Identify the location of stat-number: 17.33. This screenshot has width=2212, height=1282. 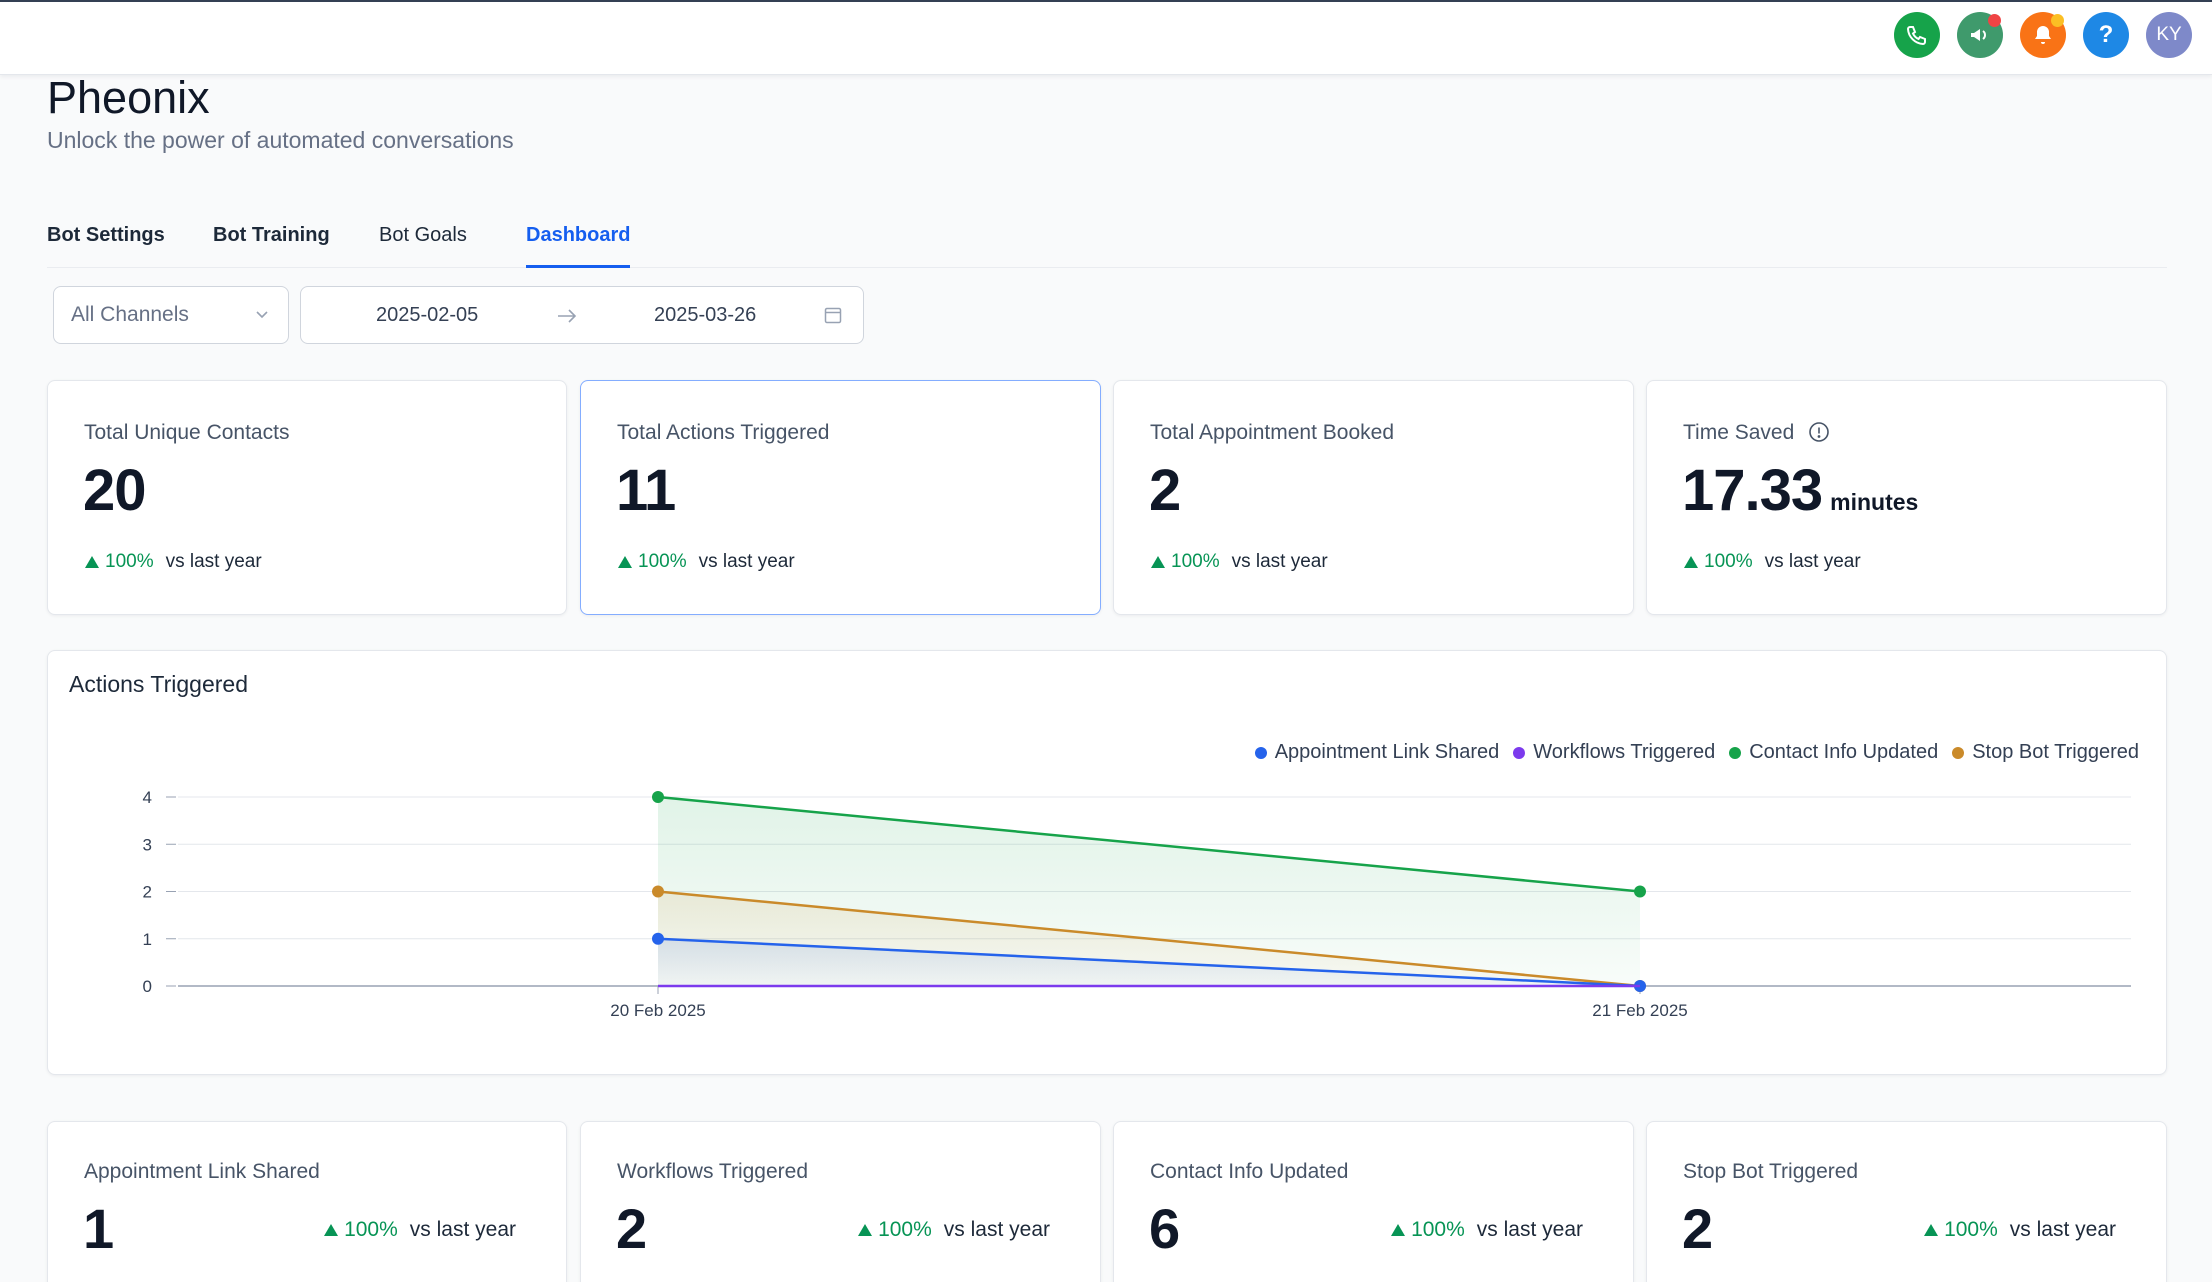
(1752, 490).